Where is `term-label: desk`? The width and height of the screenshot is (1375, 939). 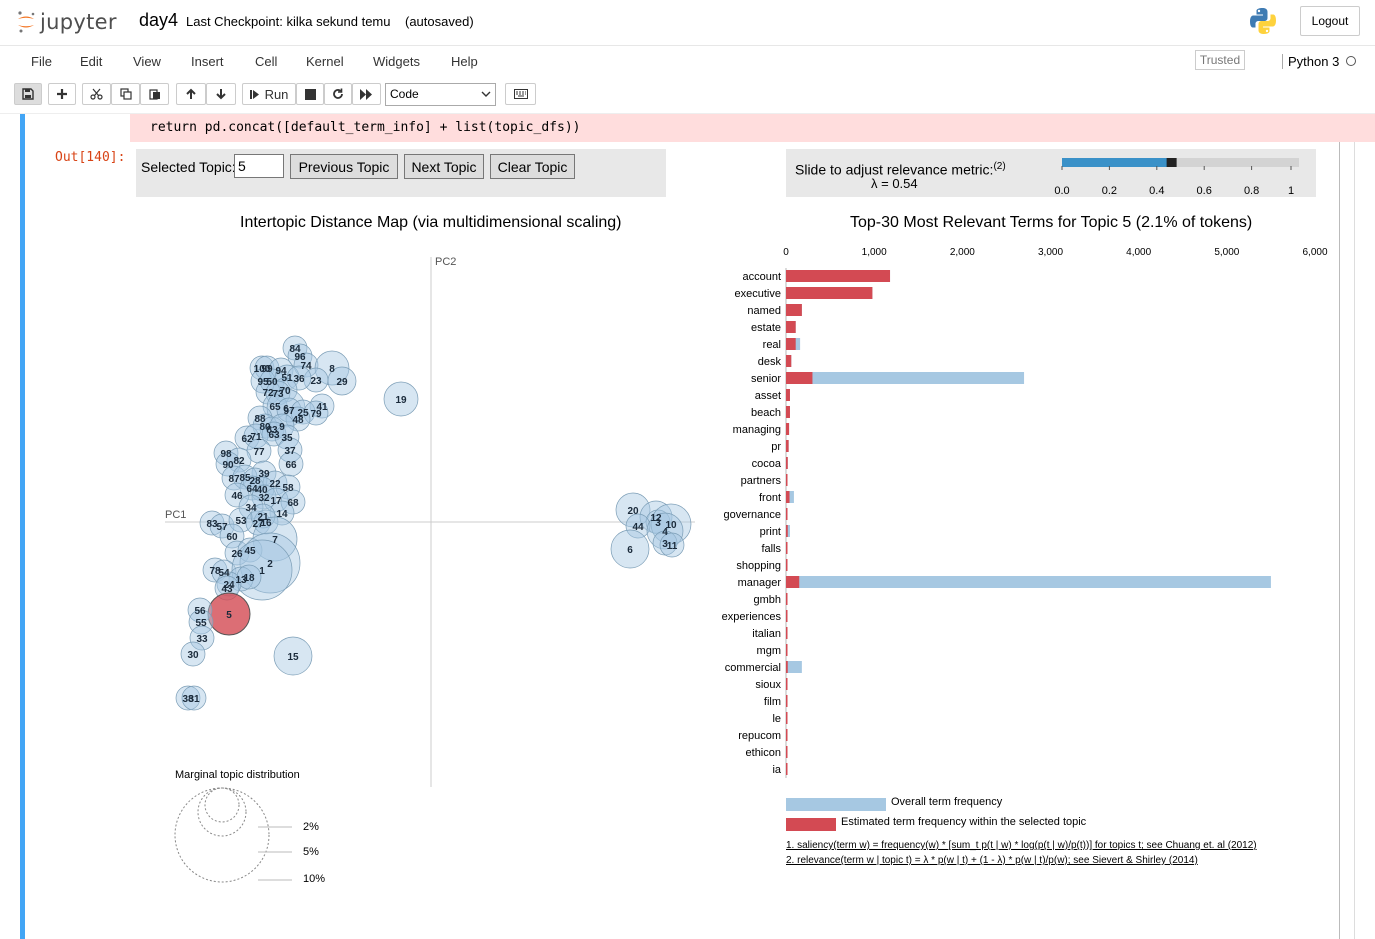
term-label: desk is located at coordinates (770, 362).